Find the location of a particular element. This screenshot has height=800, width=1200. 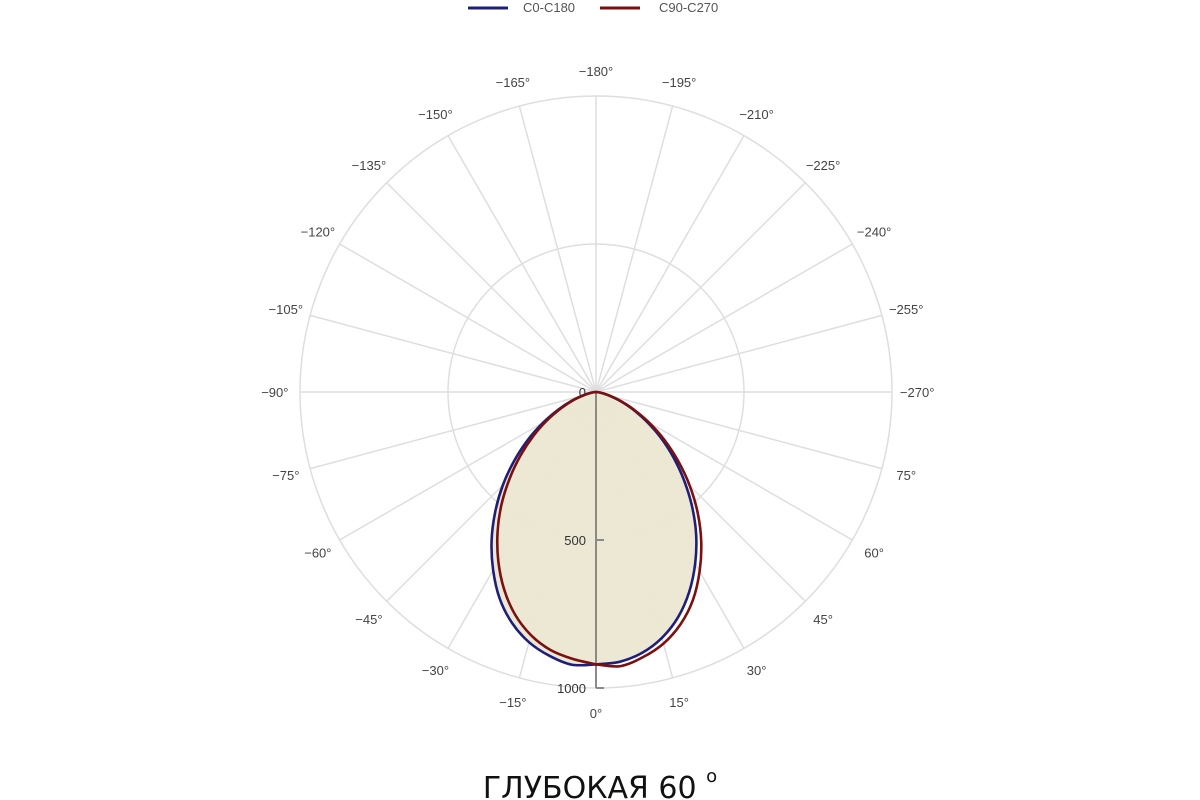

radial-tick-label-1: 500 is located at coordinates (575, 540).